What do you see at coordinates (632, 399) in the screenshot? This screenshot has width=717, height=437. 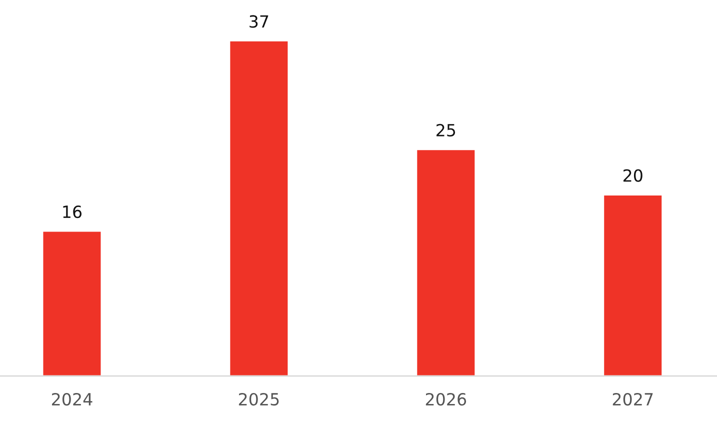 I see `x-tick-label: 2027` at bounding box center [632, 399].